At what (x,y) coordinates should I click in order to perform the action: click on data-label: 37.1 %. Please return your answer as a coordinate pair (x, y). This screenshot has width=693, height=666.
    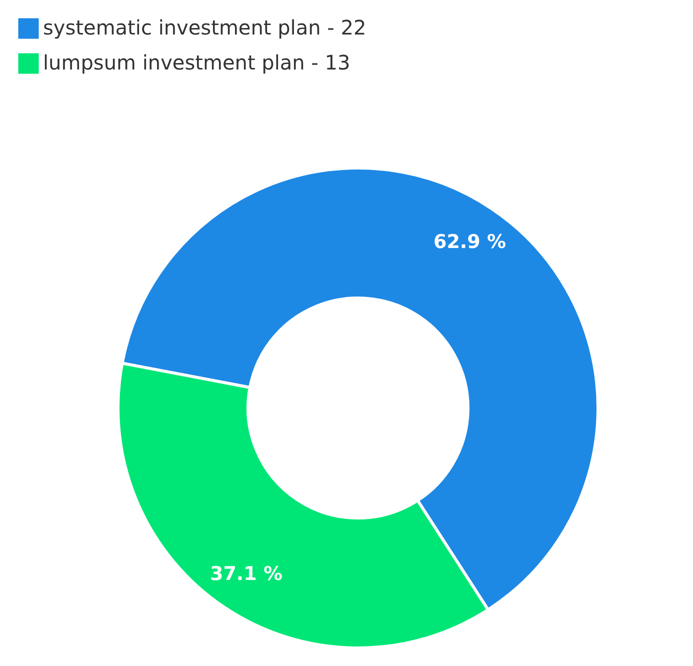
    Looking at the image, I should click on (246, 573).